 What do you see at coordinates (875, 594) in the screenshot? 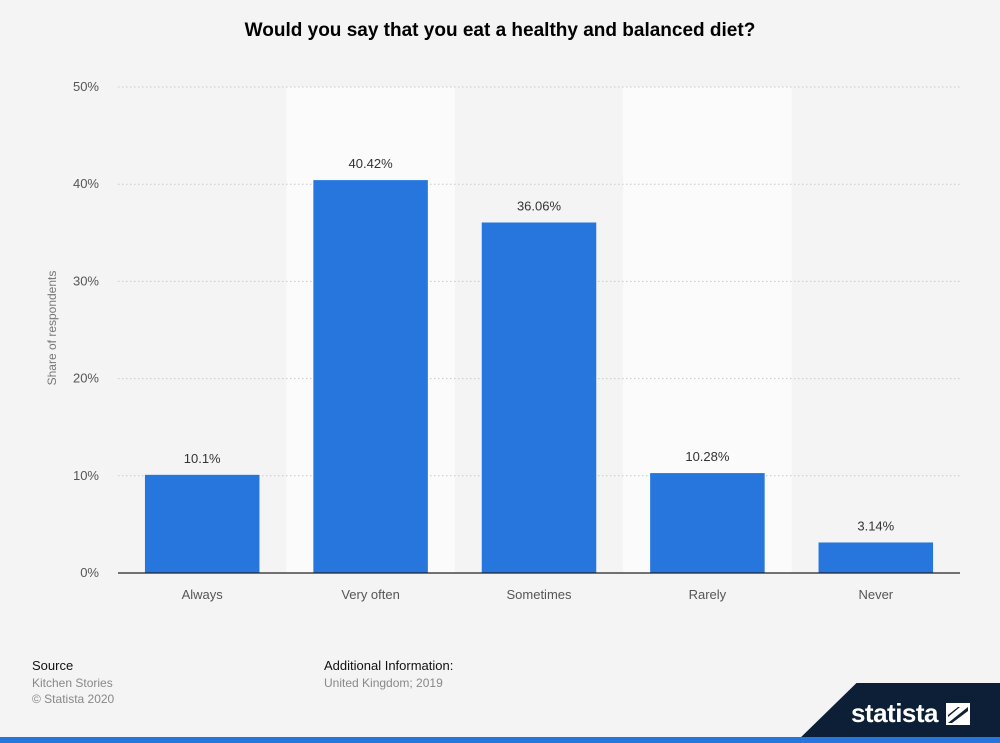
I see `x-tick-label: Never` at bounding box center [875, 594].